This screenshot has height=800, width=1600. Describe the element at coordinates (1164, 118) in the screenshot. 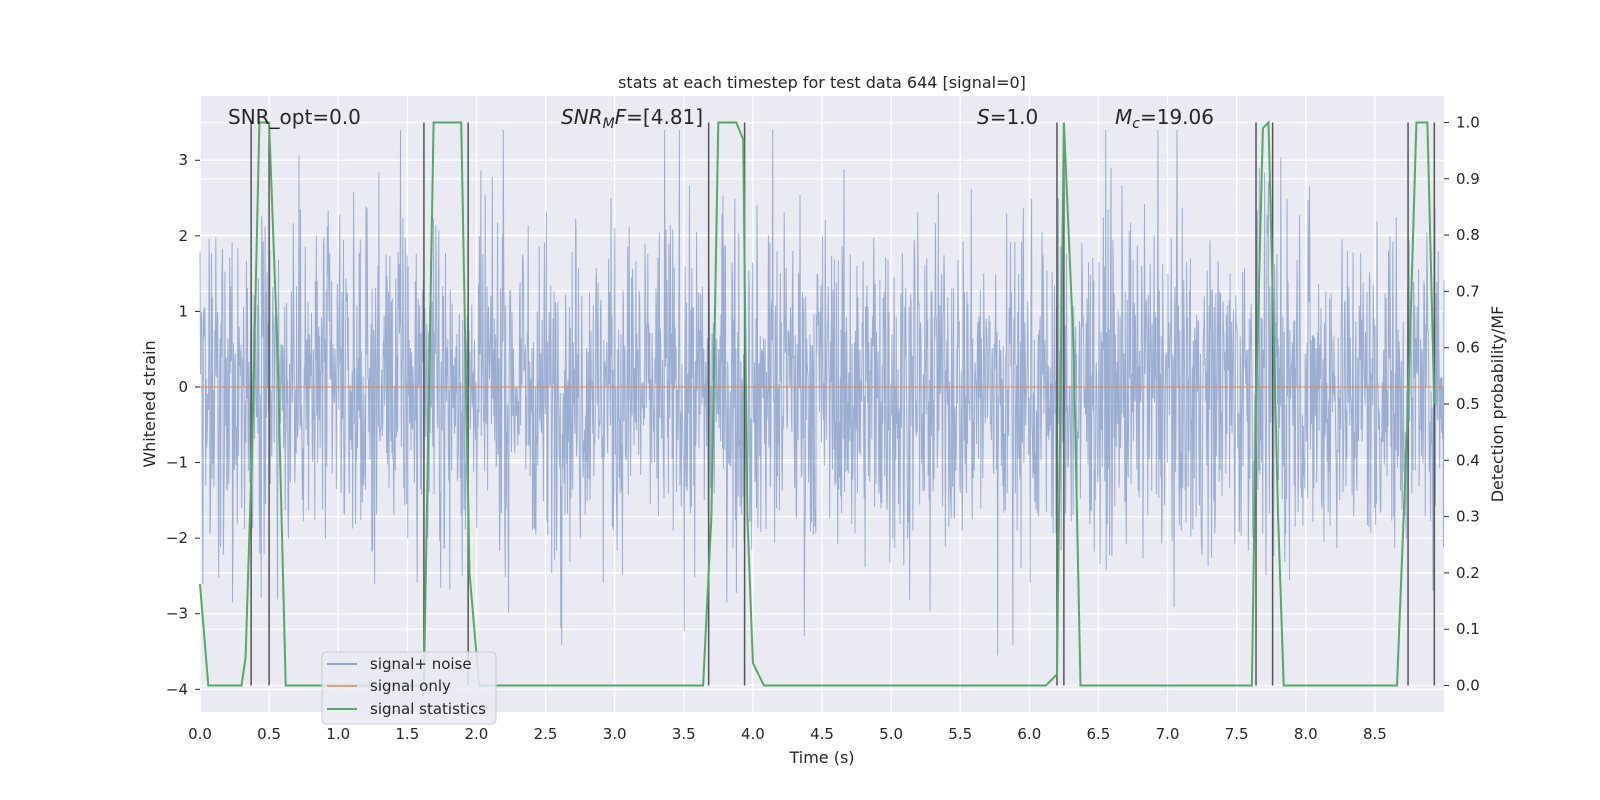

I see `annotation-mc: Mc=19.06` at that location.